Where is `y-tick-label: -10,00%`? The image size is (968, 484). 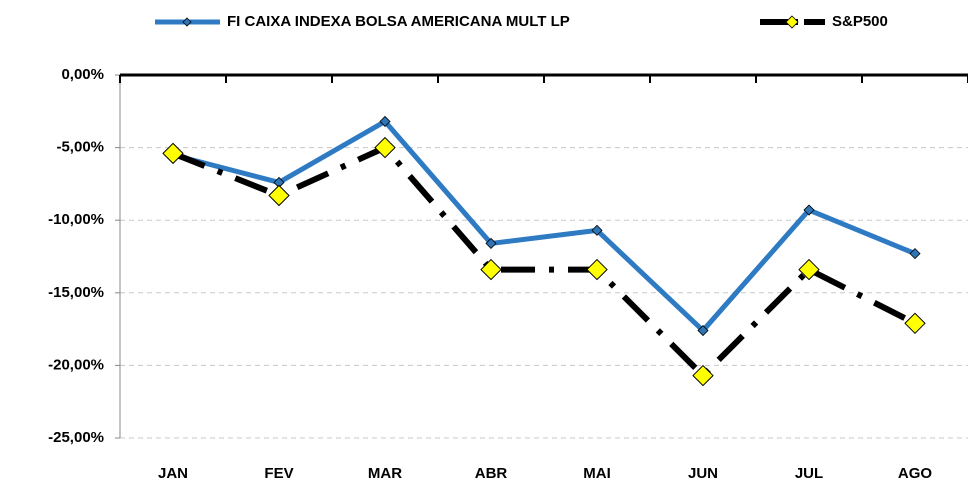
y-tick-label: -10,00% is located at coordinates (76, 219).